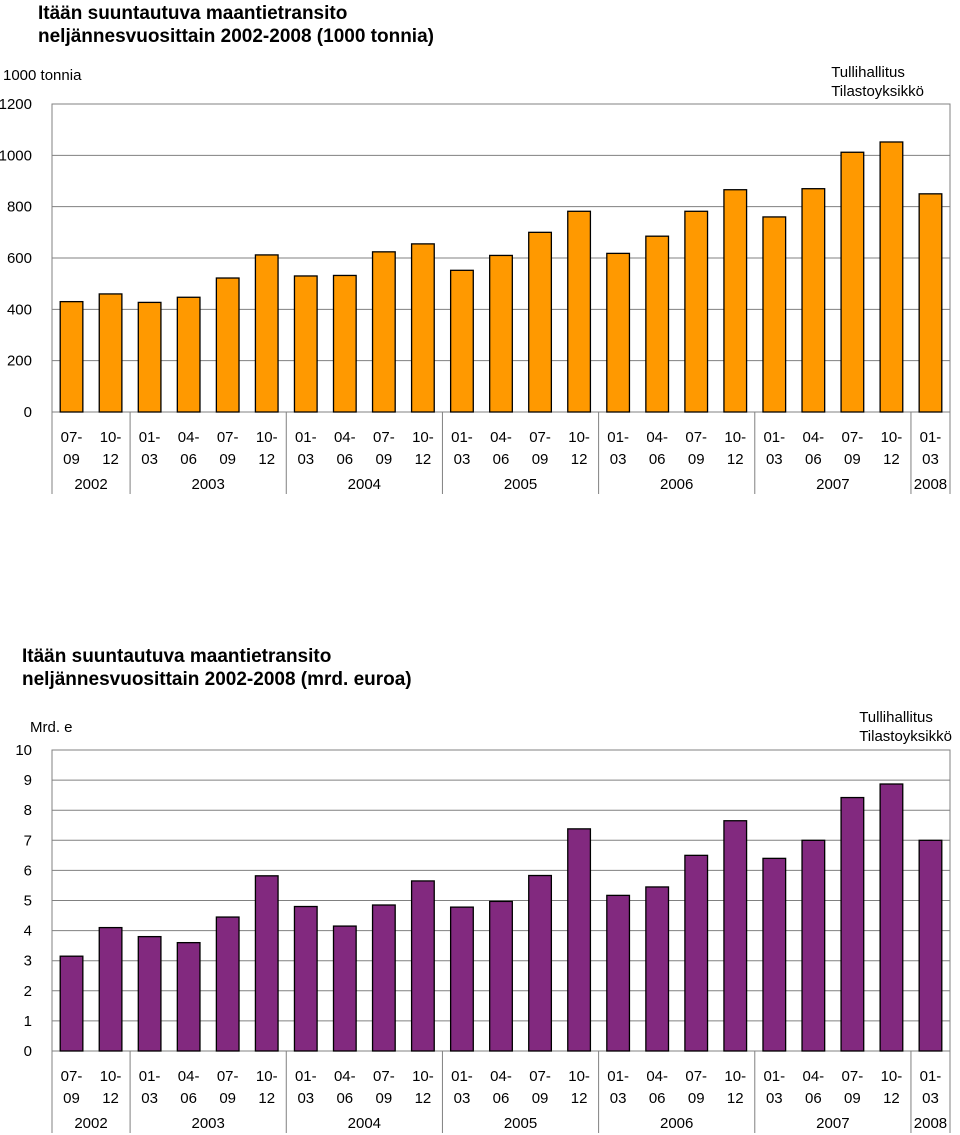 Image resolution: width=960 pixels, height=1135 pixels. I want to click on chart1-title-line1: Itään suuntautuva maantietransito, so click(193, 13).